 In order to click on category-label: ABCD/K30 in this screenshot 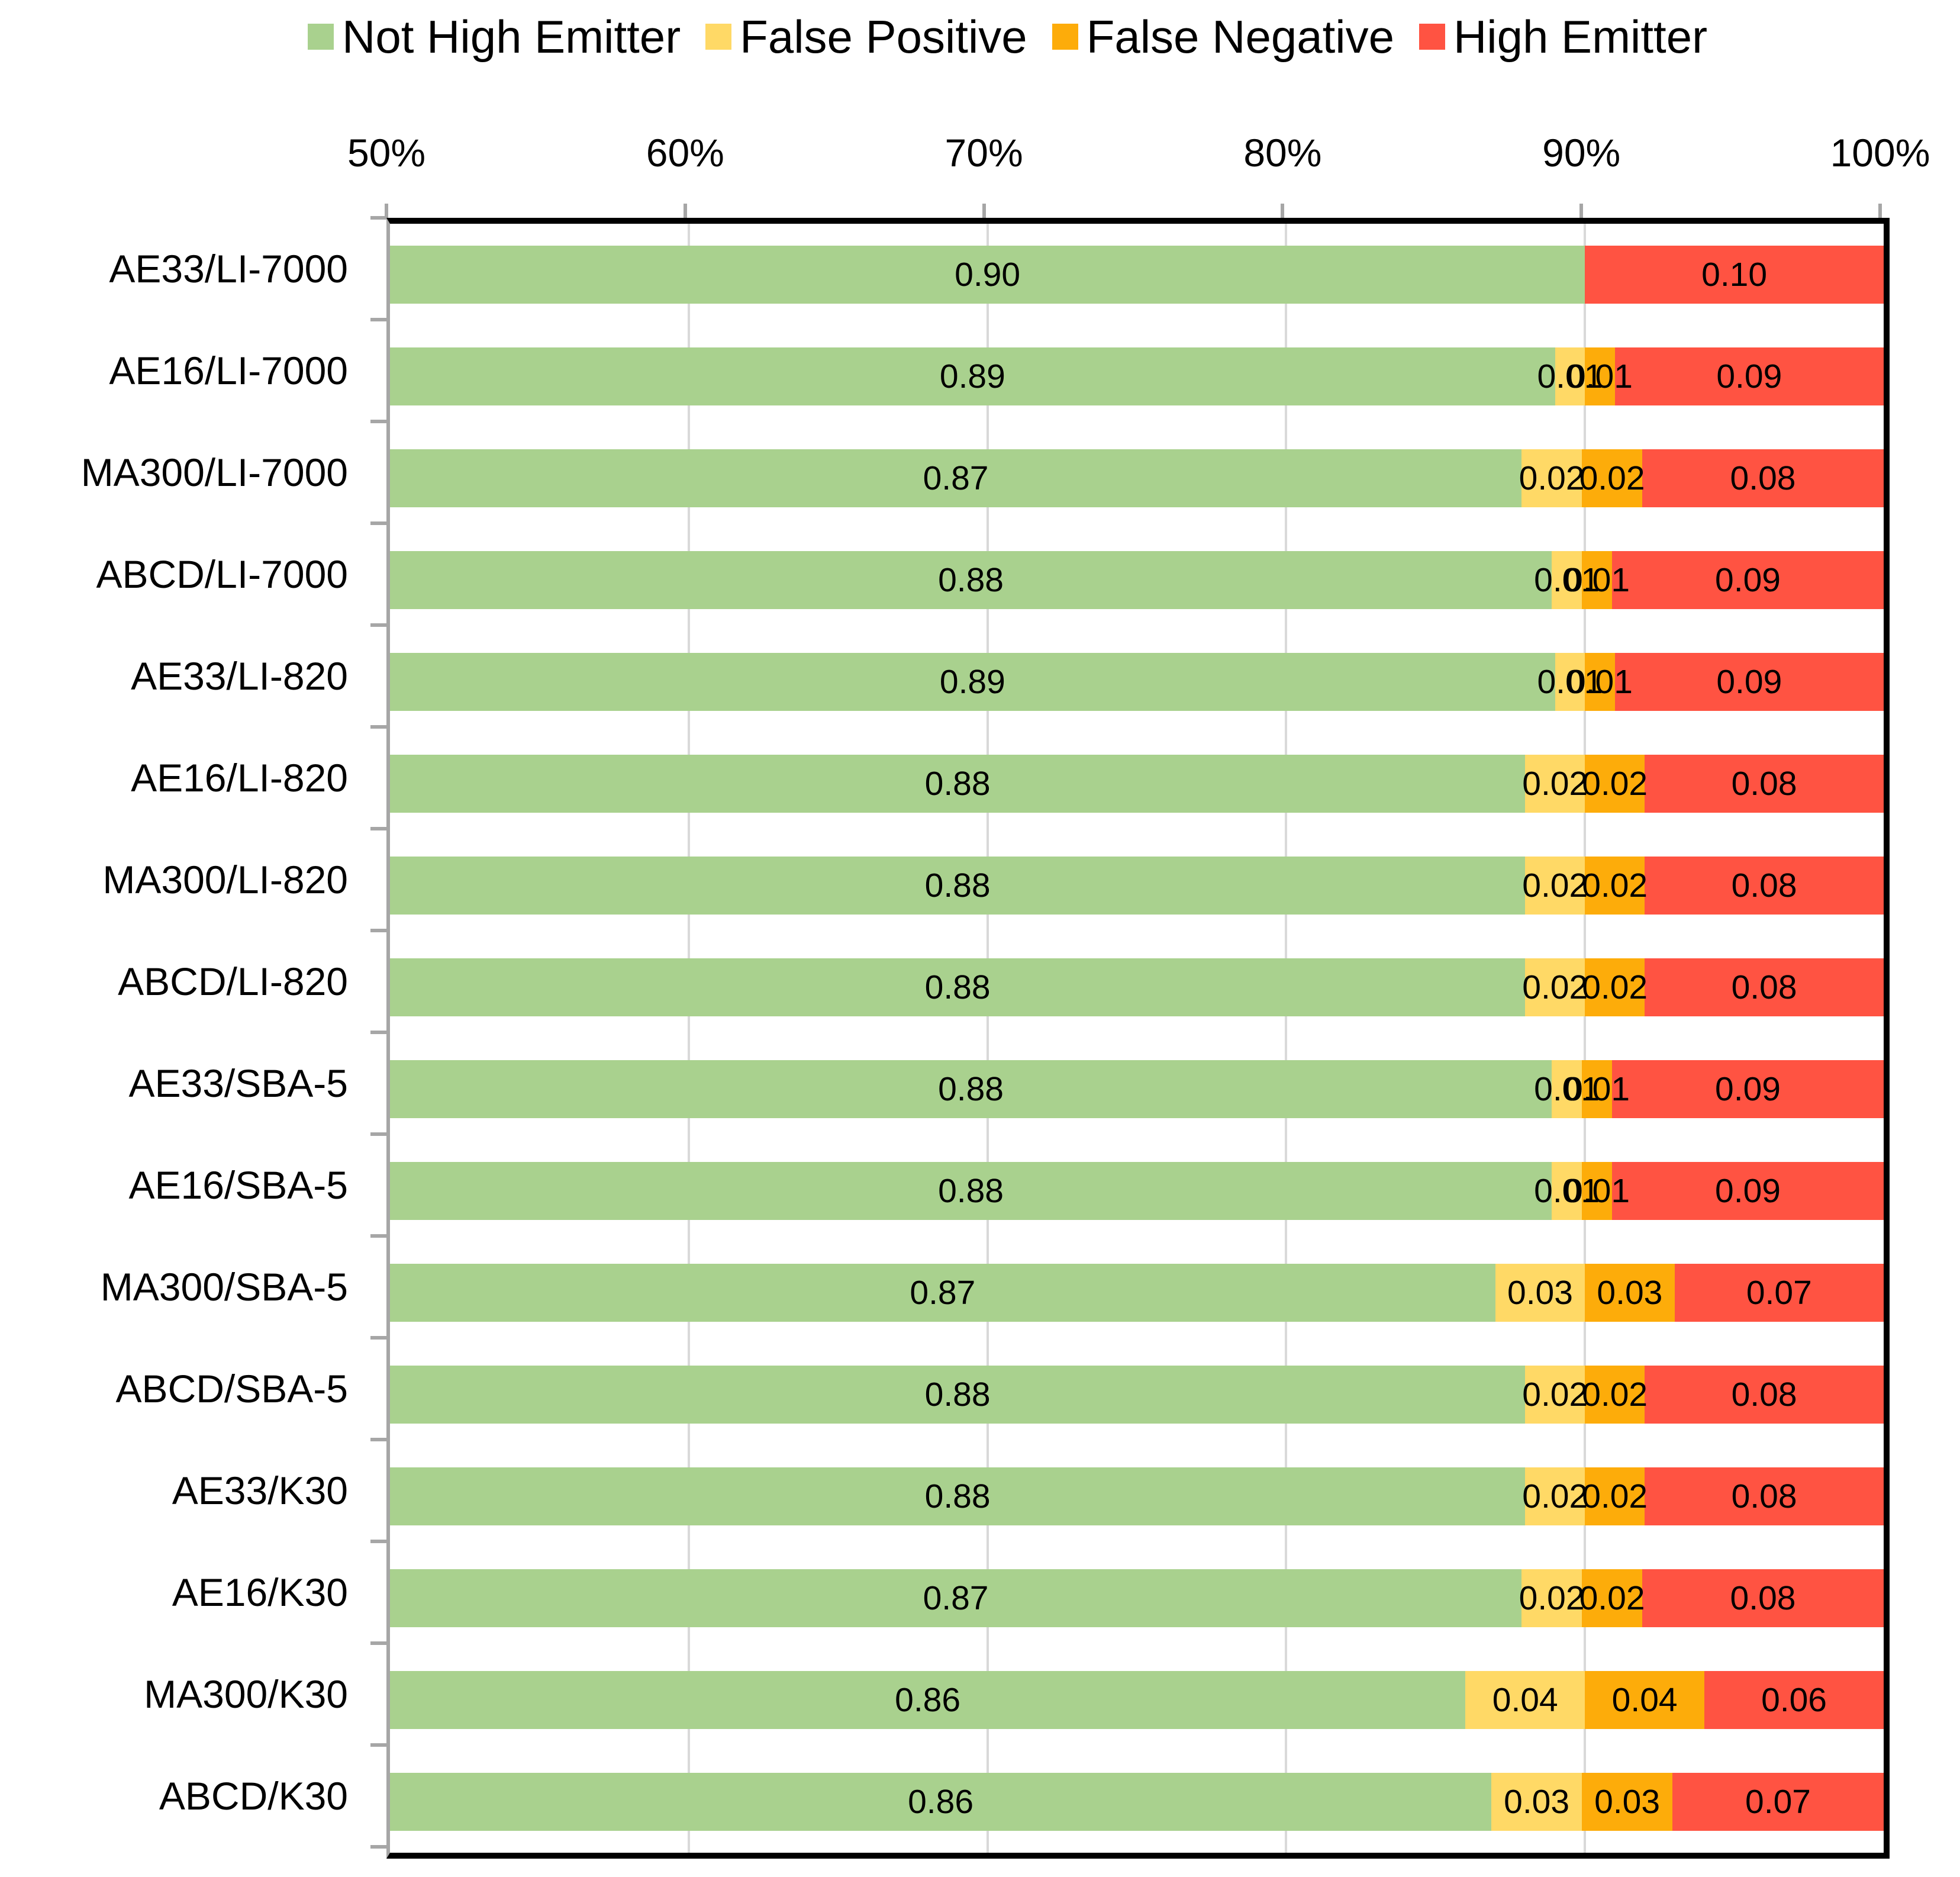, I will do `click(253, 1796)`.